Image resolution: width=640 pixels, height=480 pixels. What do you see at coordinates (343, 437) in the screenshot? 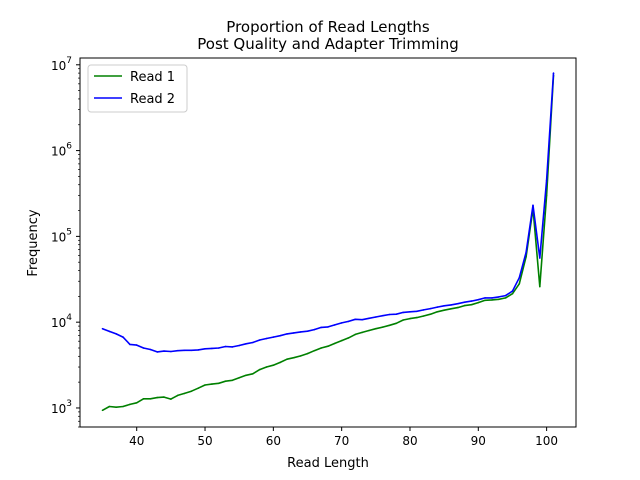
I see `x-axis-ticks: 40 50 60 70 80 90 100` at bounding box center [343, 437].